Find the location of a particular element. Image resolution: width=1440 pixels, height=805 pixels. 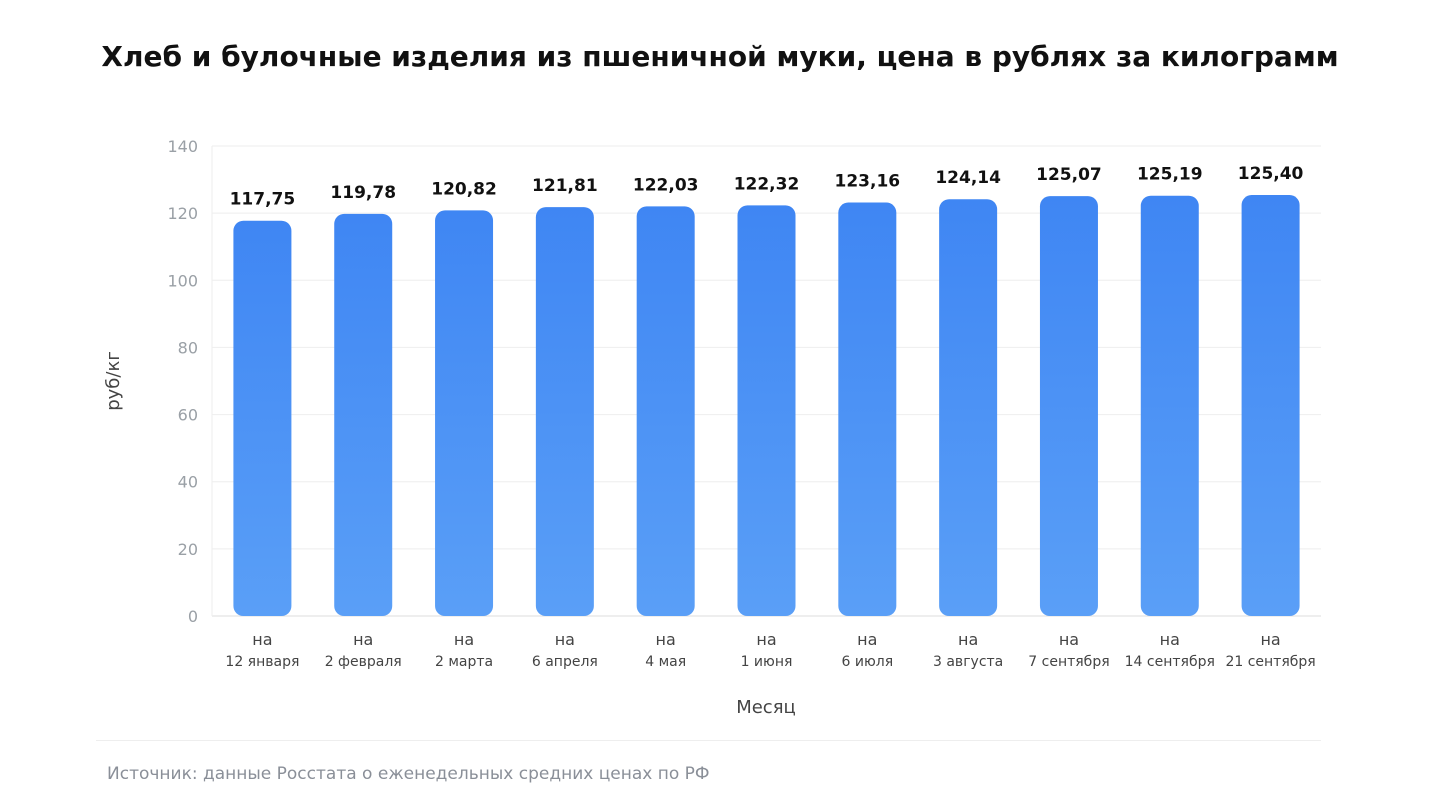

x-tick-label: 6 июля is located at coordinates (868, 662).